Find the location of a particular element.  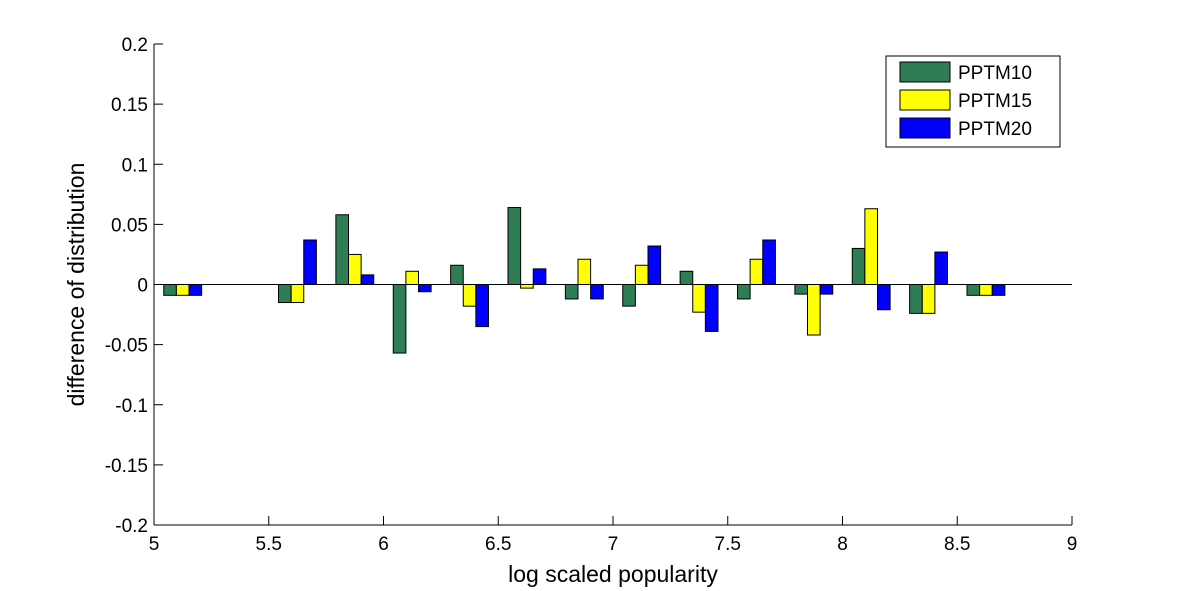

y-axis-label: difference of distribution is located at coordinates (76, 285).